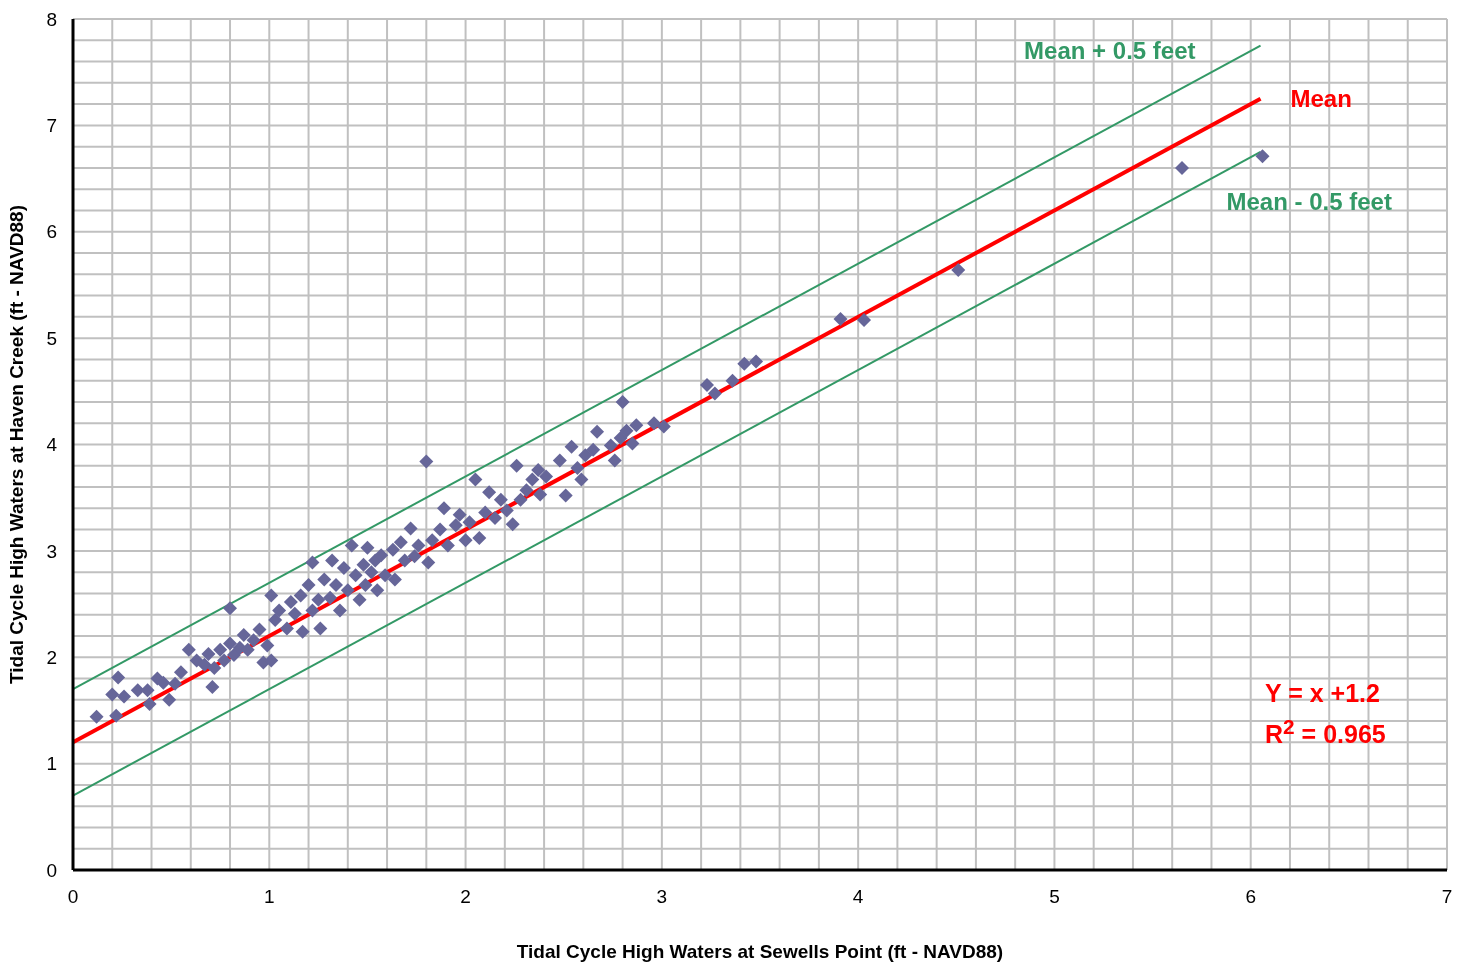  What do you see at coordinates (73, 897) in the screenshot?
I see `x-tick-label: 0` at bounding box center [73, 897].